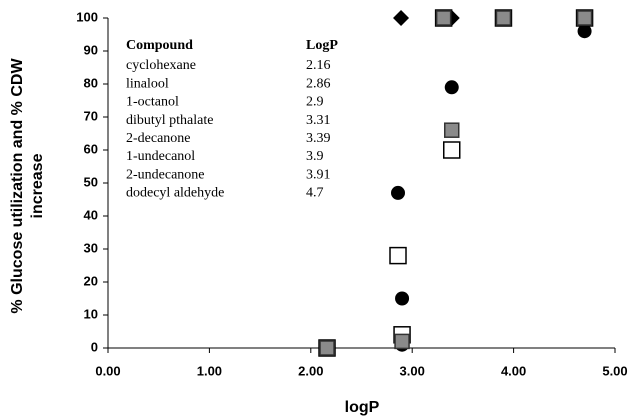 The width and height of the screenshot is (637, 419). What do you see at coordinates (147, 83) in the screenshot?
I see `table-cell: linalool` at bounding box center [147, 83].